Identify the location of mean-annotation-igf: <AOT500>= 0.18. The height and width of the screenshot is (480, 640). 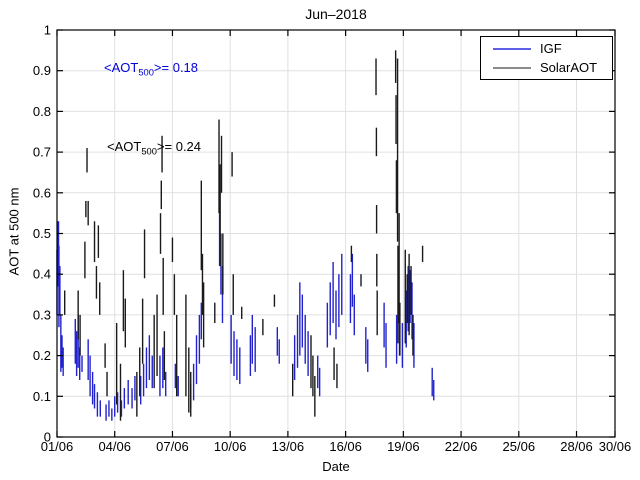
(151, 69).